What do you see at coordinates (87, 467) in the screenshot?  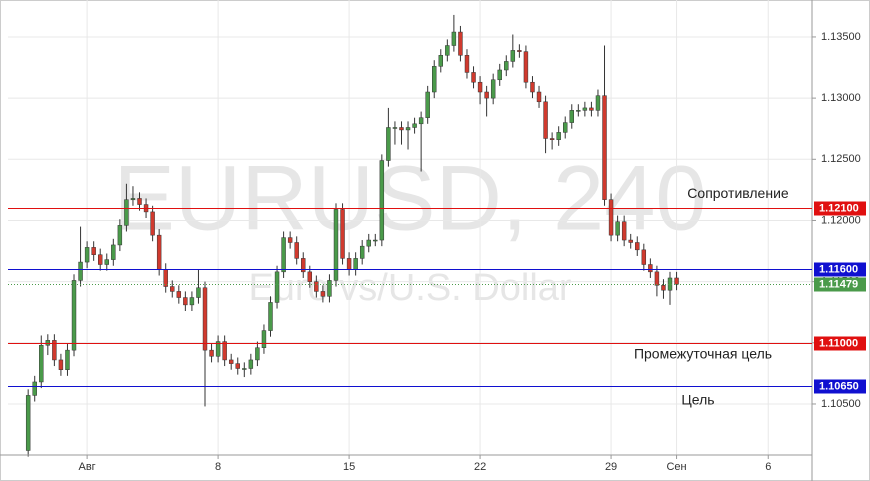 I see `x-tick-label: Авг` at bounding box center [87, 467].